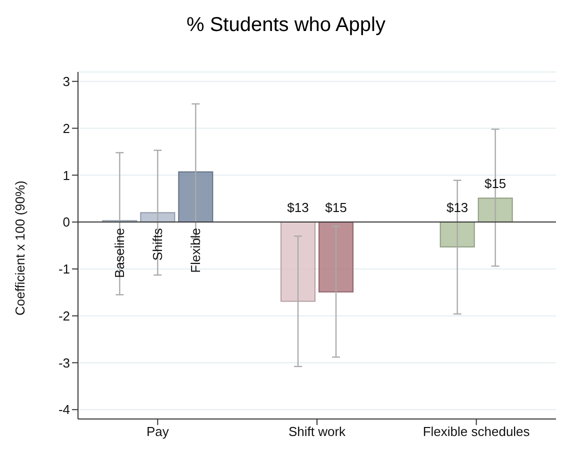 The height and width of the screenshot is (463, 572). What do you see at coordinates (66, 81) in the screenshot?
I see `y-tick-label: 3` at bounding box center [66, 81].